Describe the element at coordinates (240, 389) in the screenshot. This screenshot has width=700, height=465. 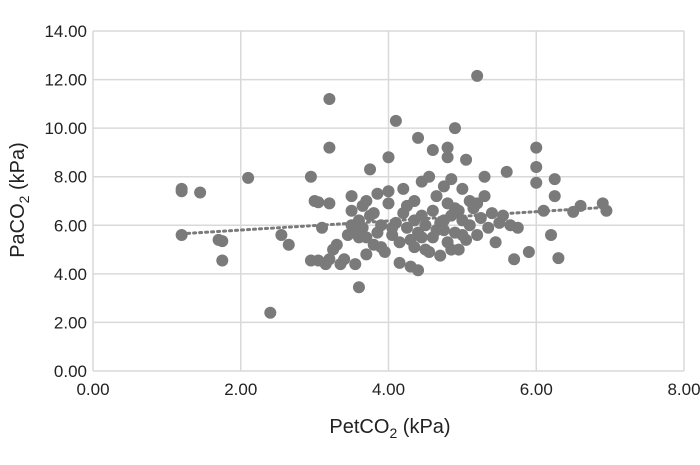
I see `x-tick-label: 2.00` at that location.